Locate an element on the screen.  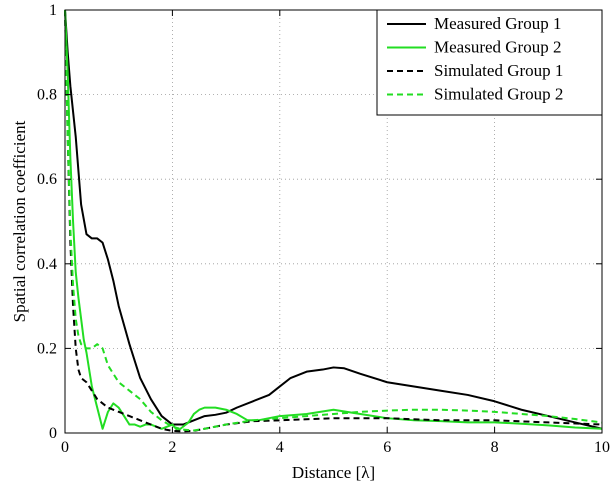
legend-box is located at coordinates (489, 62).